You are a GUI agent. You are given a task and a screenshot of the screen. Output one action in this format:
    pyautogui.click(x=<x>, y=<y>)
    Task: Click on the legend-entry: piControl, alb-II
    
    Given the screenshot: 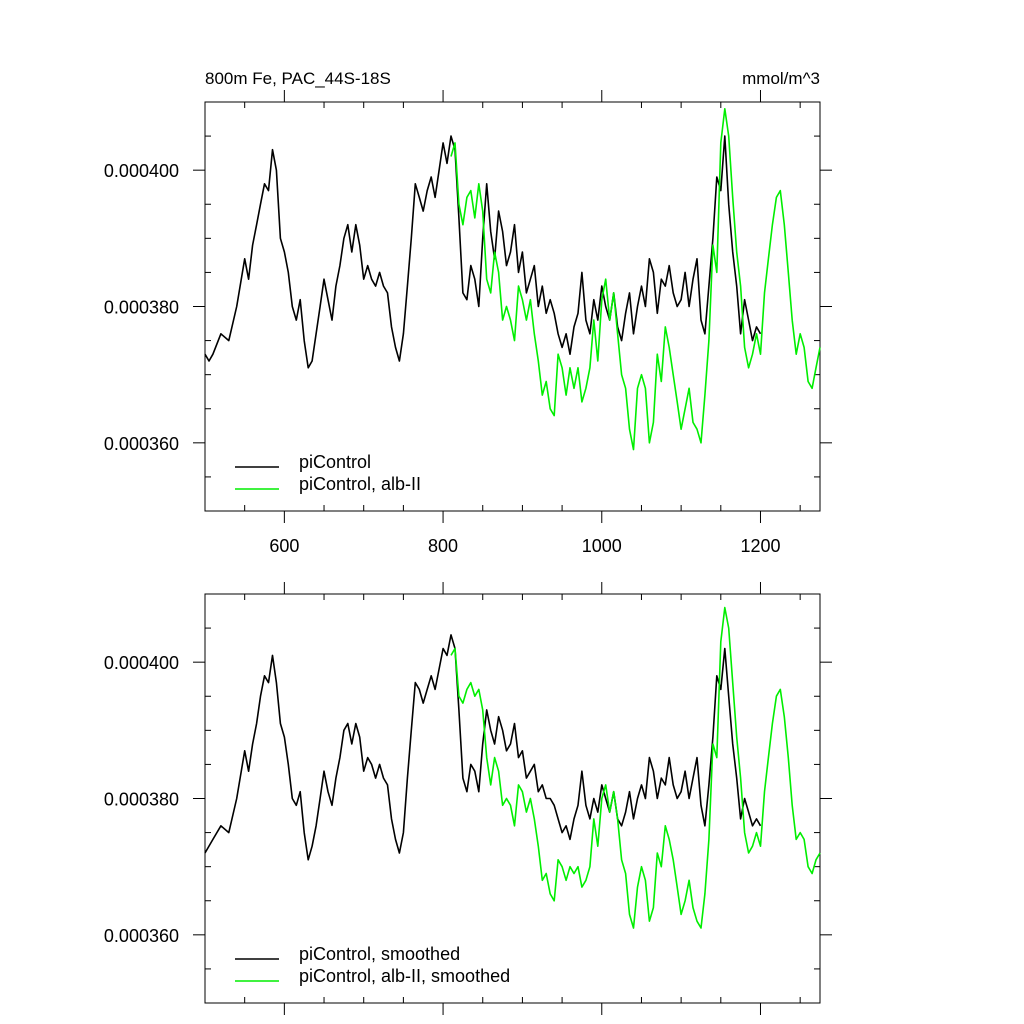 What is the action you would take?
    pyautogui.click(x=360, y=484)
    